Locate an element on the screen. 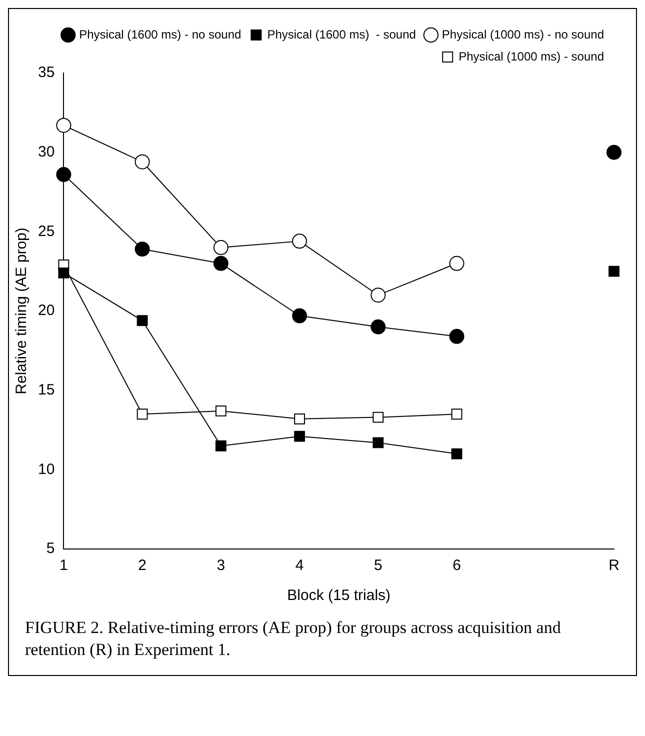 The width and height of the screenshot is (645, 736). x-tick-label: 4 is located at coordinates (299, 565).